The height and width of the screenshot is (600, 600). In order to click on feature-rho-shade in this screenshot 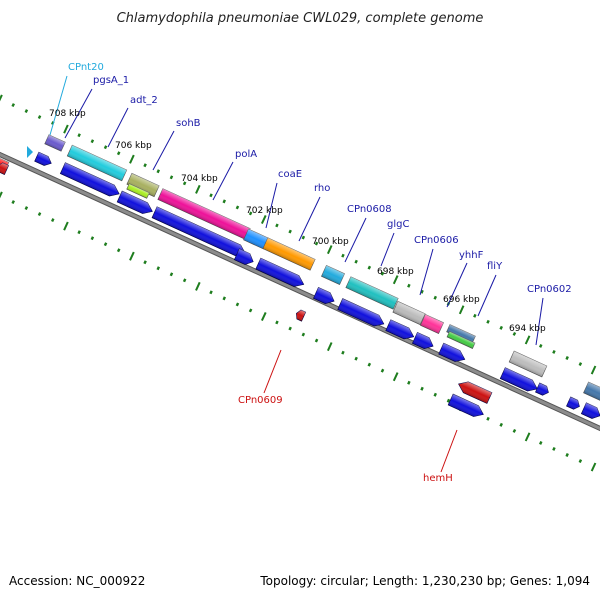, I will do `click(333, 275)`.